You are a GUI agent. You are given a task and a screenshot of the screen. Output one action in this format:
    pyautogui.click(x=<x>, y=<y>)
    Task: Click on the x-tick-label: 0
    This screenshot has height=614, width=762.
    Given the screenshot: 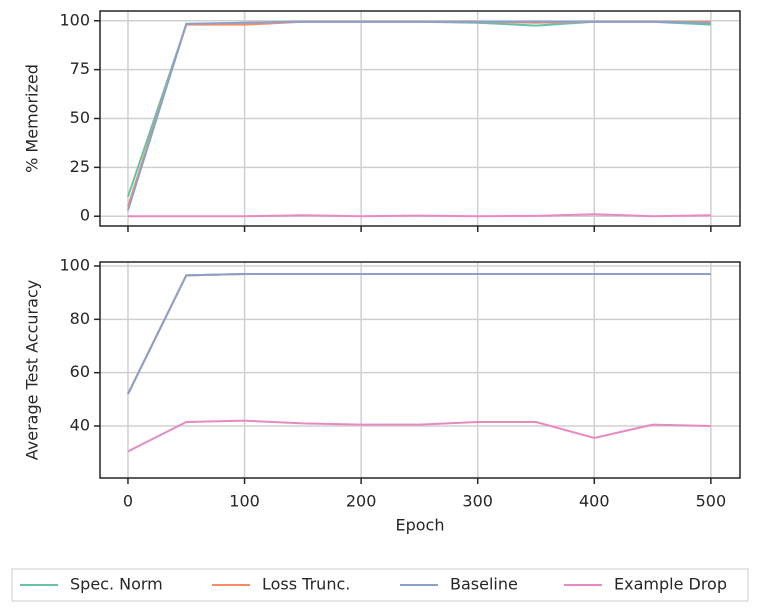 What is the action you would take?
    pyautogui.click(x=128, y=501)
    